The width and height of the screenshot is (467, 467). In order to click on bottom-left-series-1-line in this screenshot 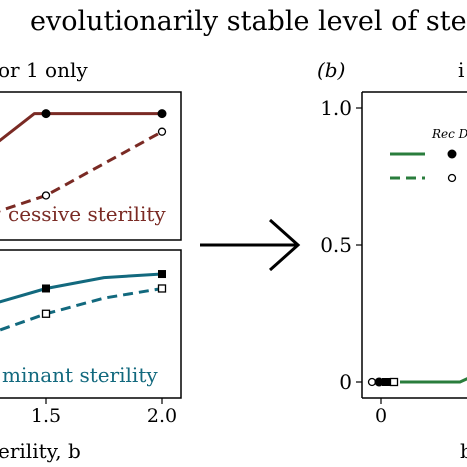, I will do `click(81, 309)`.